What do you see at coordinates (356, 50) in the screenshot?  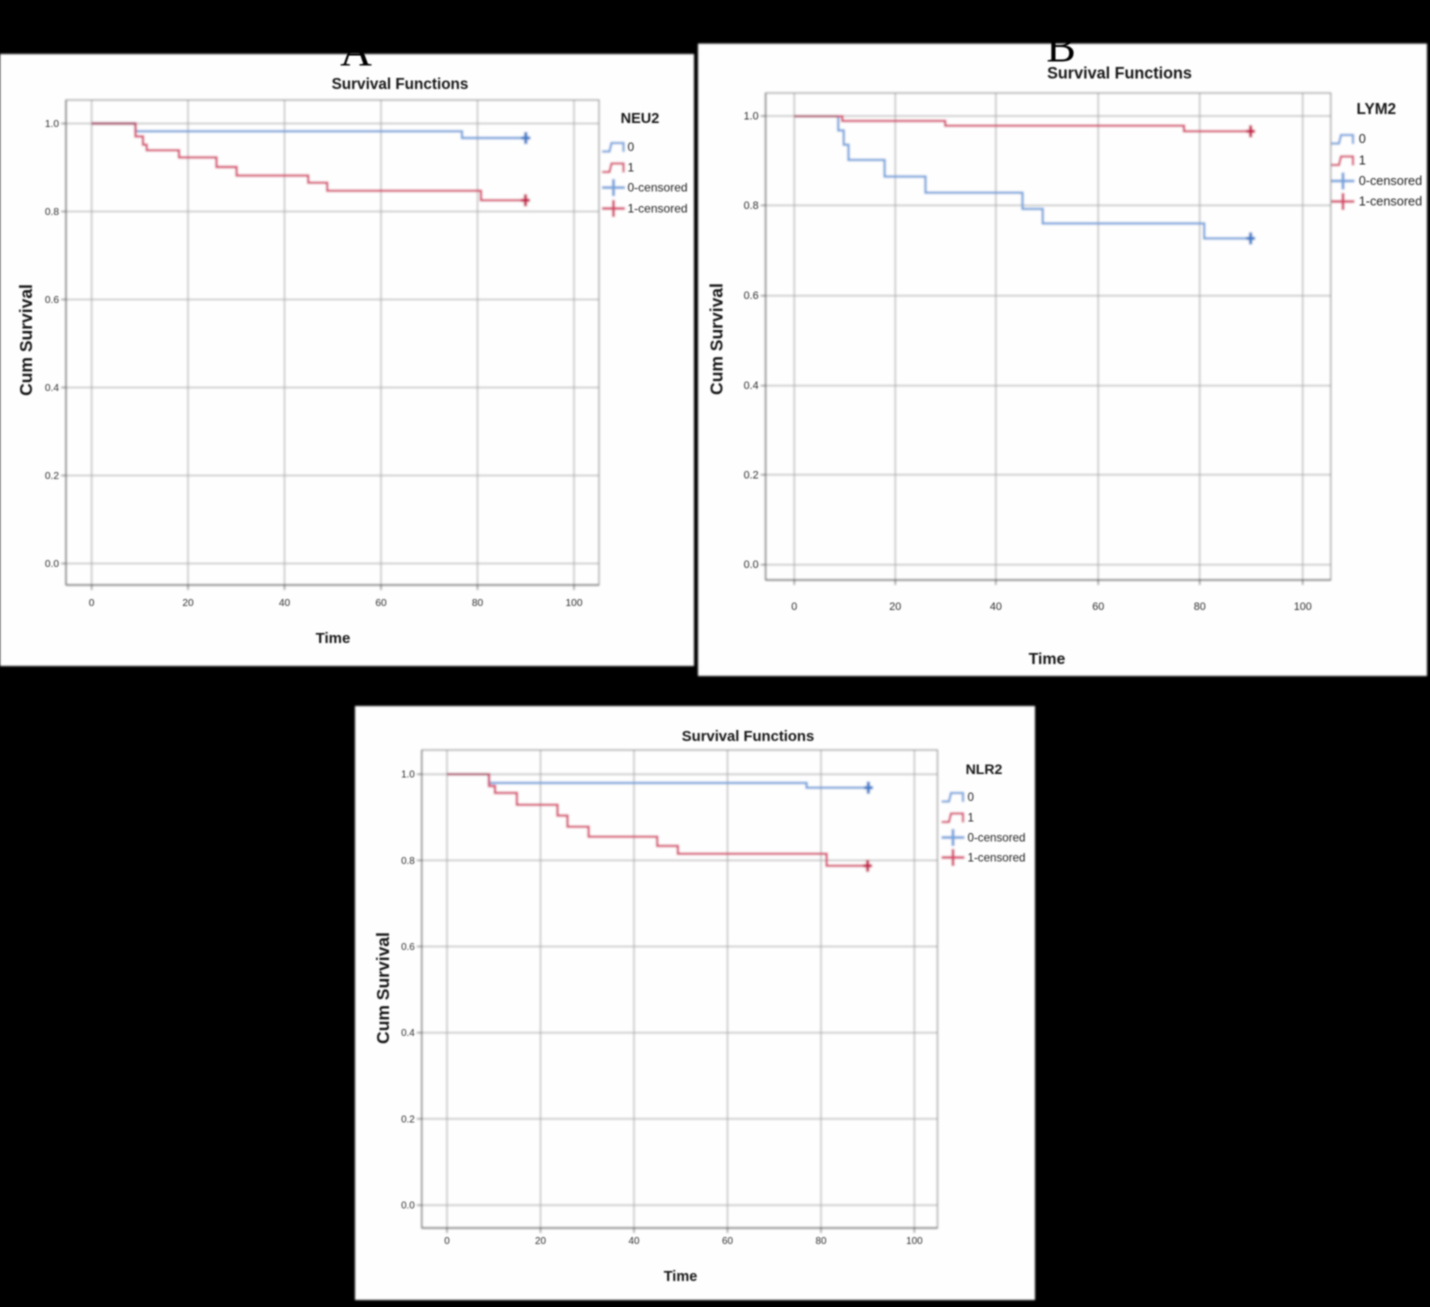 I see `svg-text: A` at bounding box center [356, 50].